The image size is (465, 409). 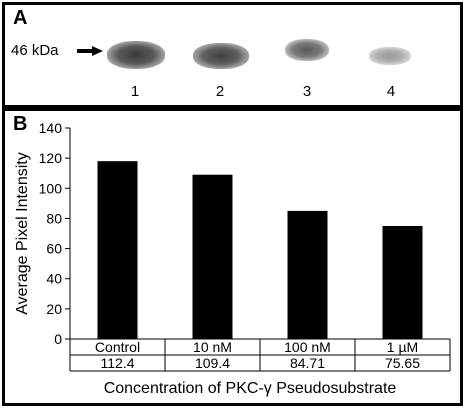 What do you see at coordinates (118, 363) in the screenshot?
I see `table-value: 112.4` at bounding box center [118, 363].